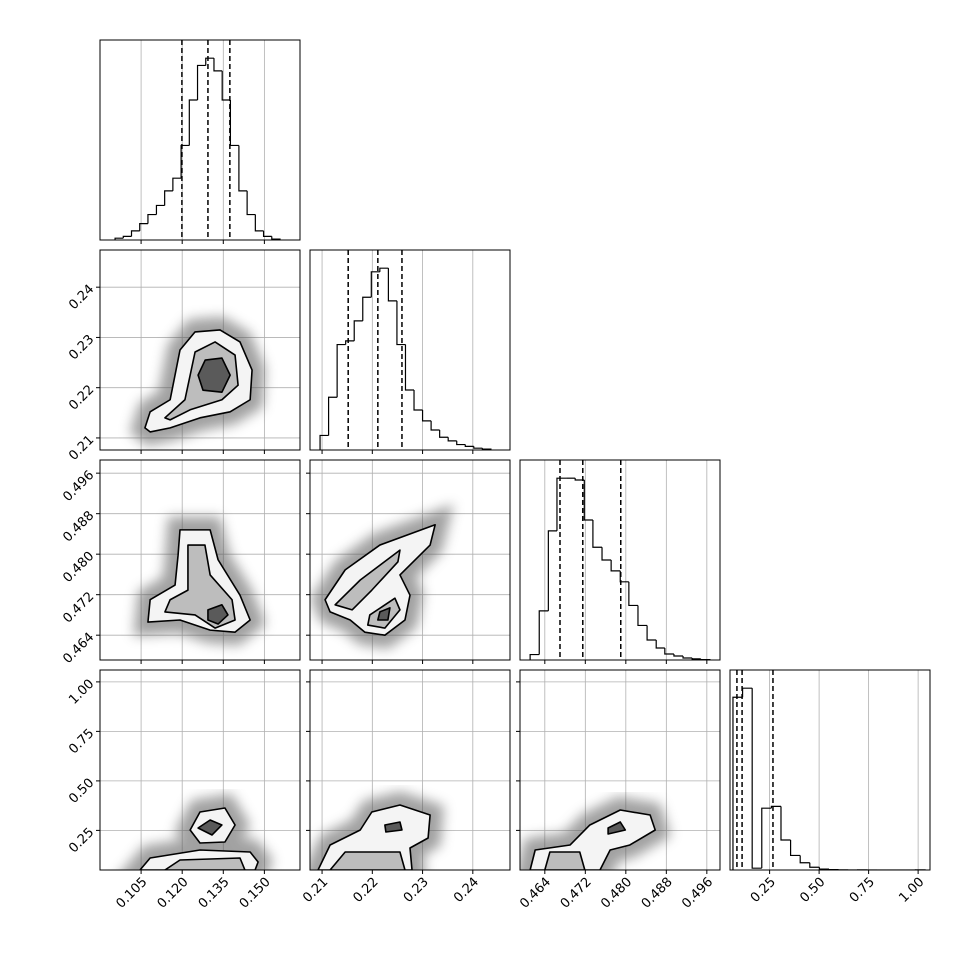  What do you see at coordinates (416, 890) in the screenshot?
I see `x-tick-label: 0.23` at bounding box center [416, 890].